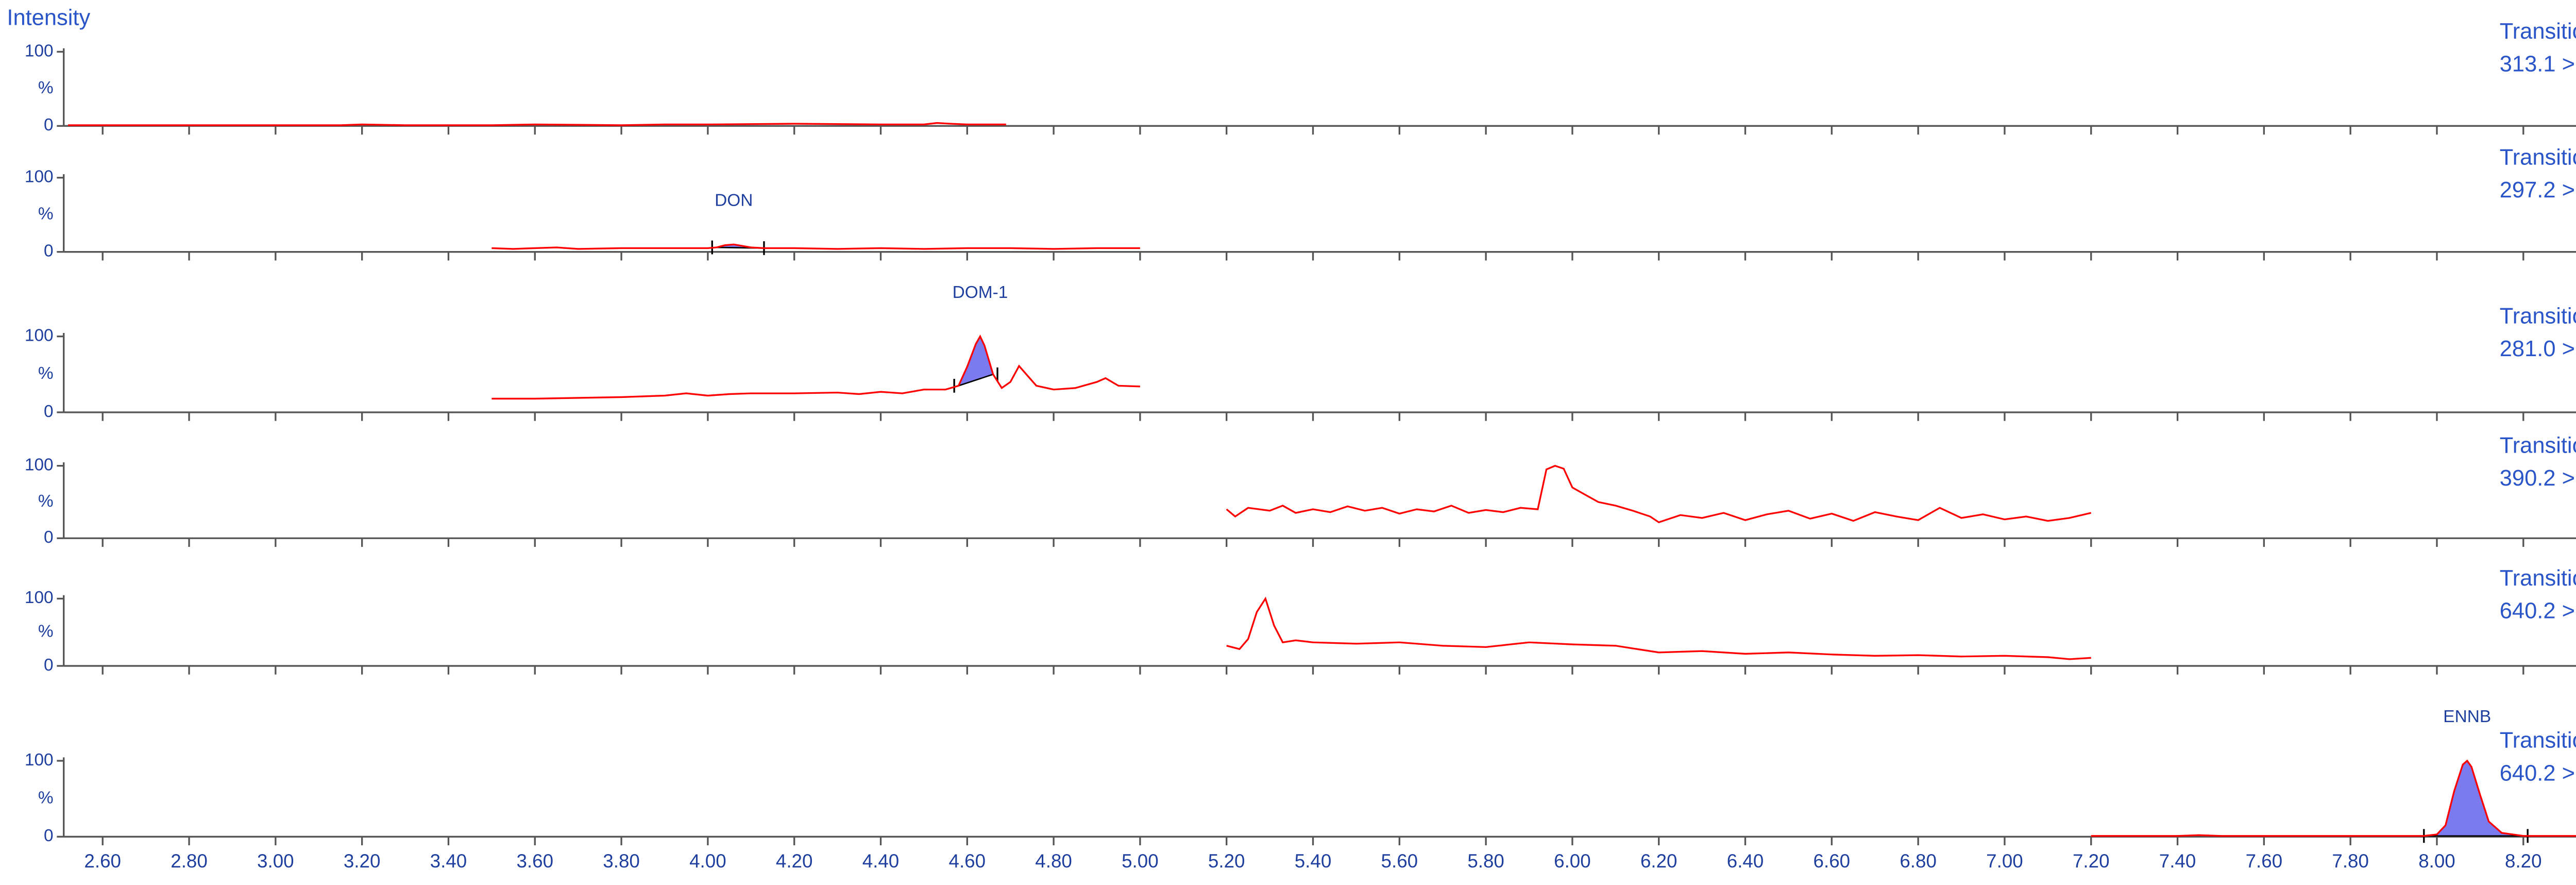 The width and height of the screenshot is (2576, 885). Describe the element at coordinates (275, 861) in the screenshot. I see `x-tick-label: 3.00` at that location.